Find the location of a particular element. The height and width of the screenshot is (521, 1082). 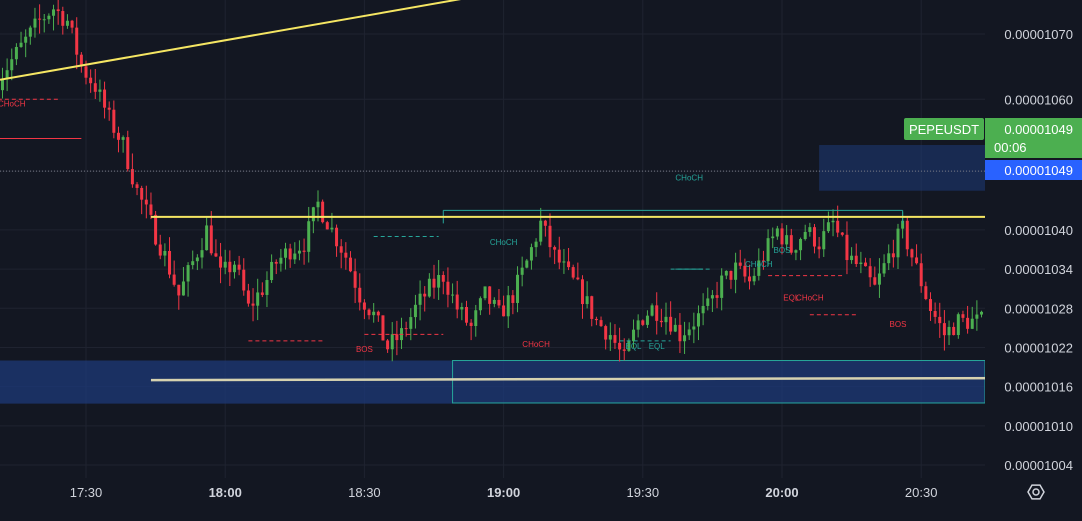

x-tick-label: 17:30 is located at coordinates (86, 492).